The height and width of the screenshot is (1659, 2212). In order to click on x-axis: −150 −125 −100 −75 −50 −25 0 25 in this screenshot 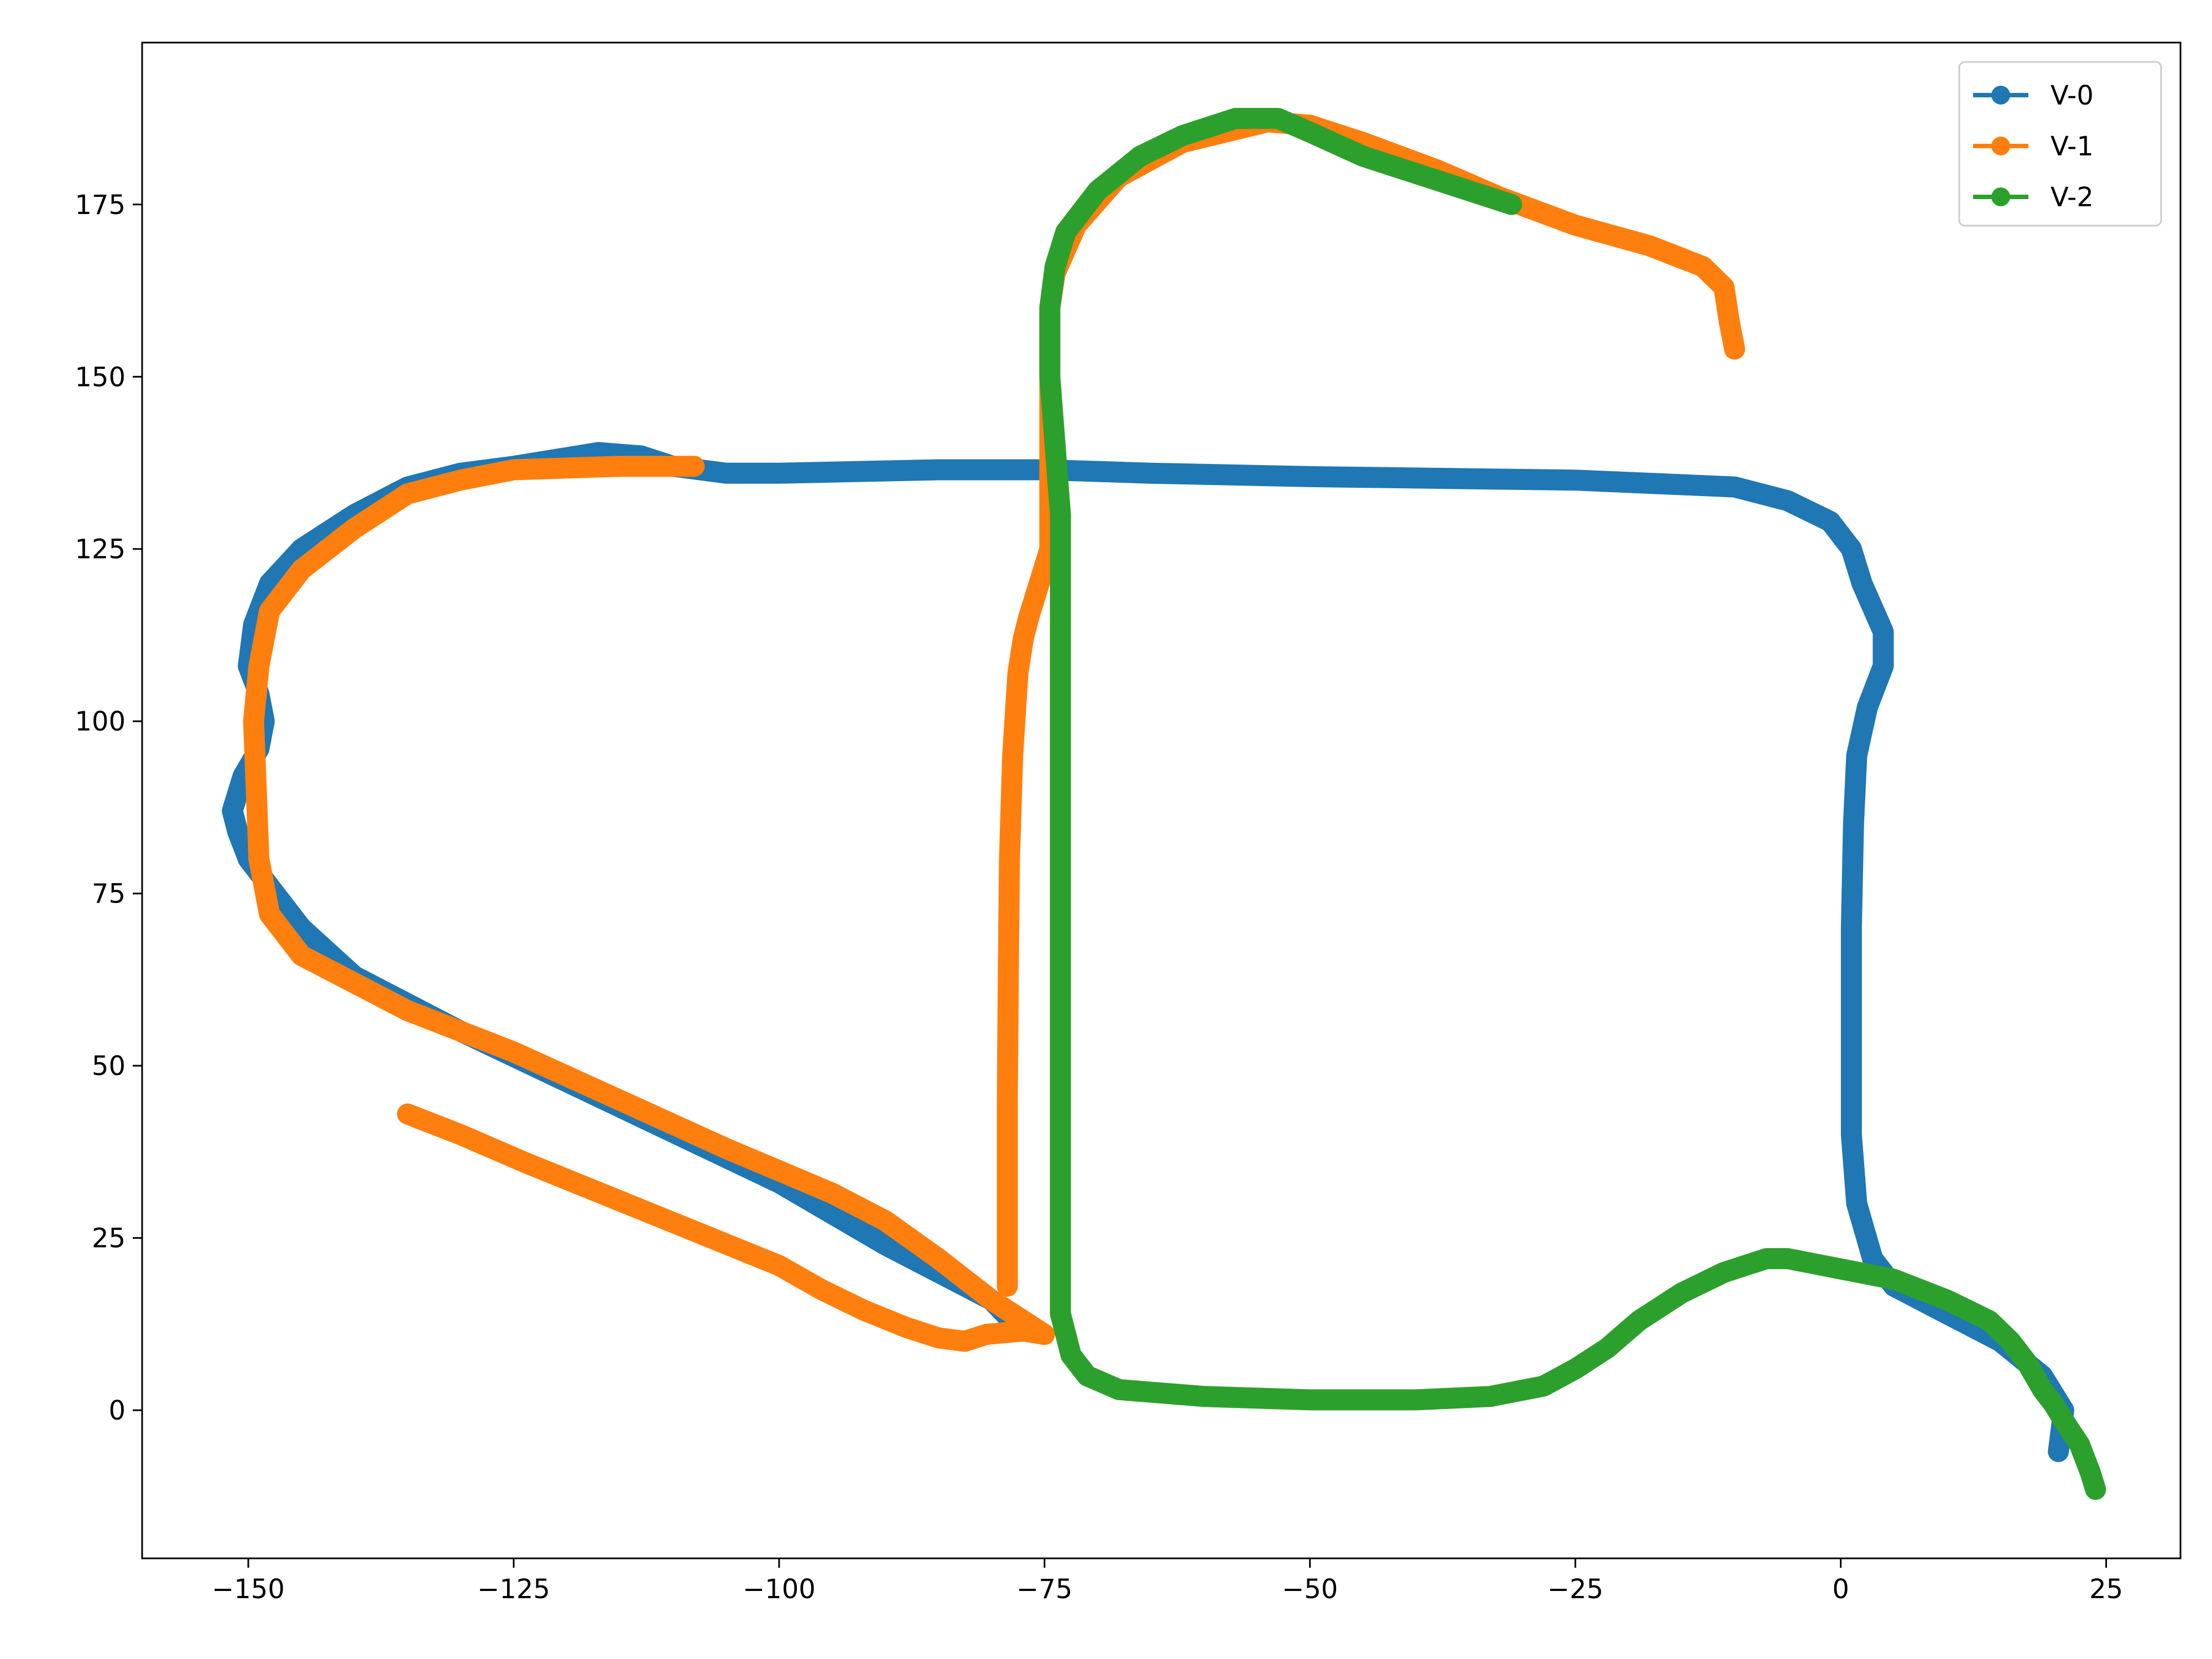, I will do `click(1168, 1582)`.